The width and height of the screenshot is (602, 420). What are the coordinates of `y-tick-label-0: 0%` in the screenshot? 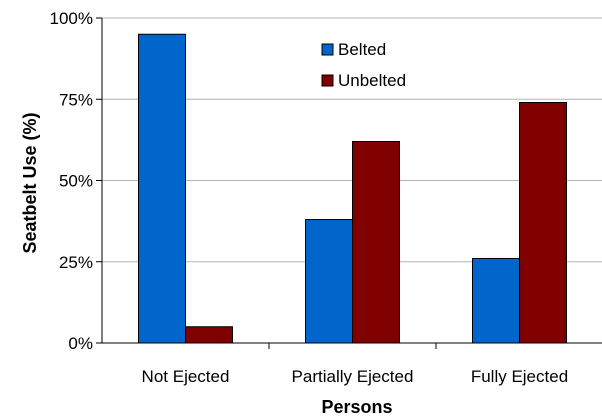 It's located at (80, 343).